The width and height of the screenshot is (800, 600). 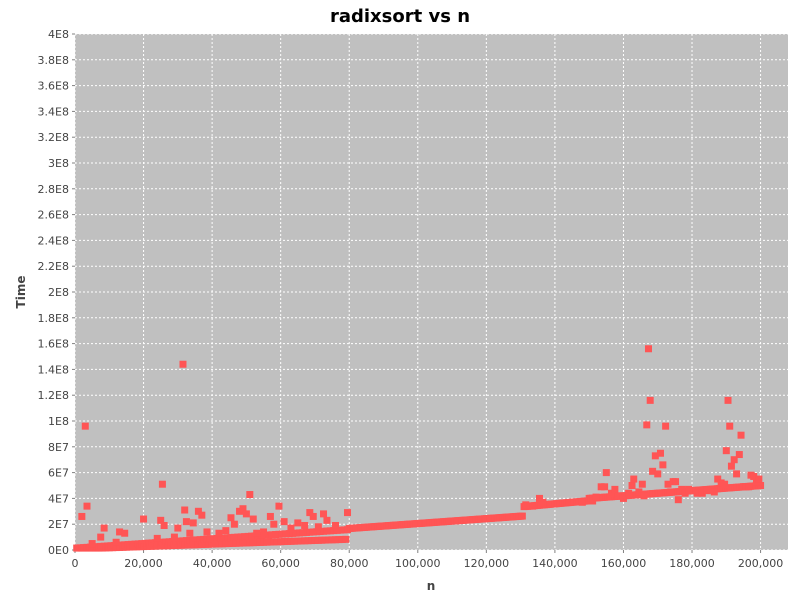 What do you see at coordinates (555, 563) in the screenshot?
I see `x-tick-label: 140,000` at bounding box center [555, 563].